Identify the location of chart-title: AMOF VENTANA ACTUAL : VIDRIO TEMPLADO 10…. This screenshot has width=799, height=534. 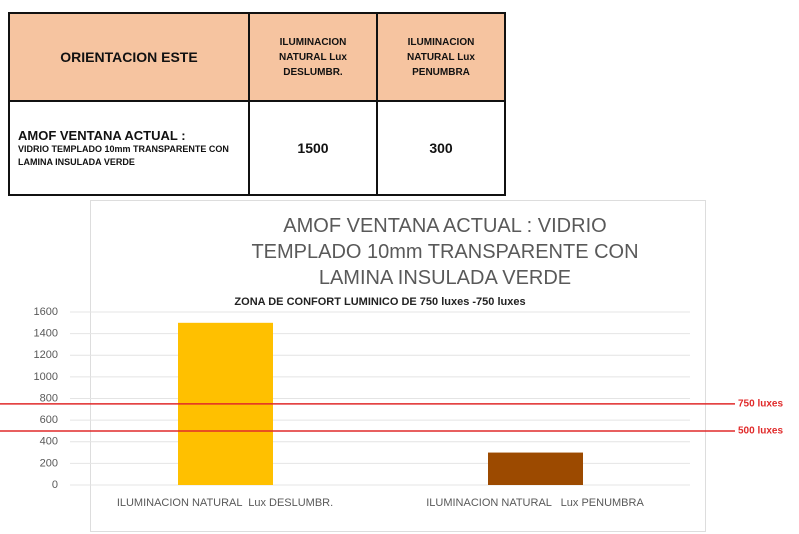
(445, 252).